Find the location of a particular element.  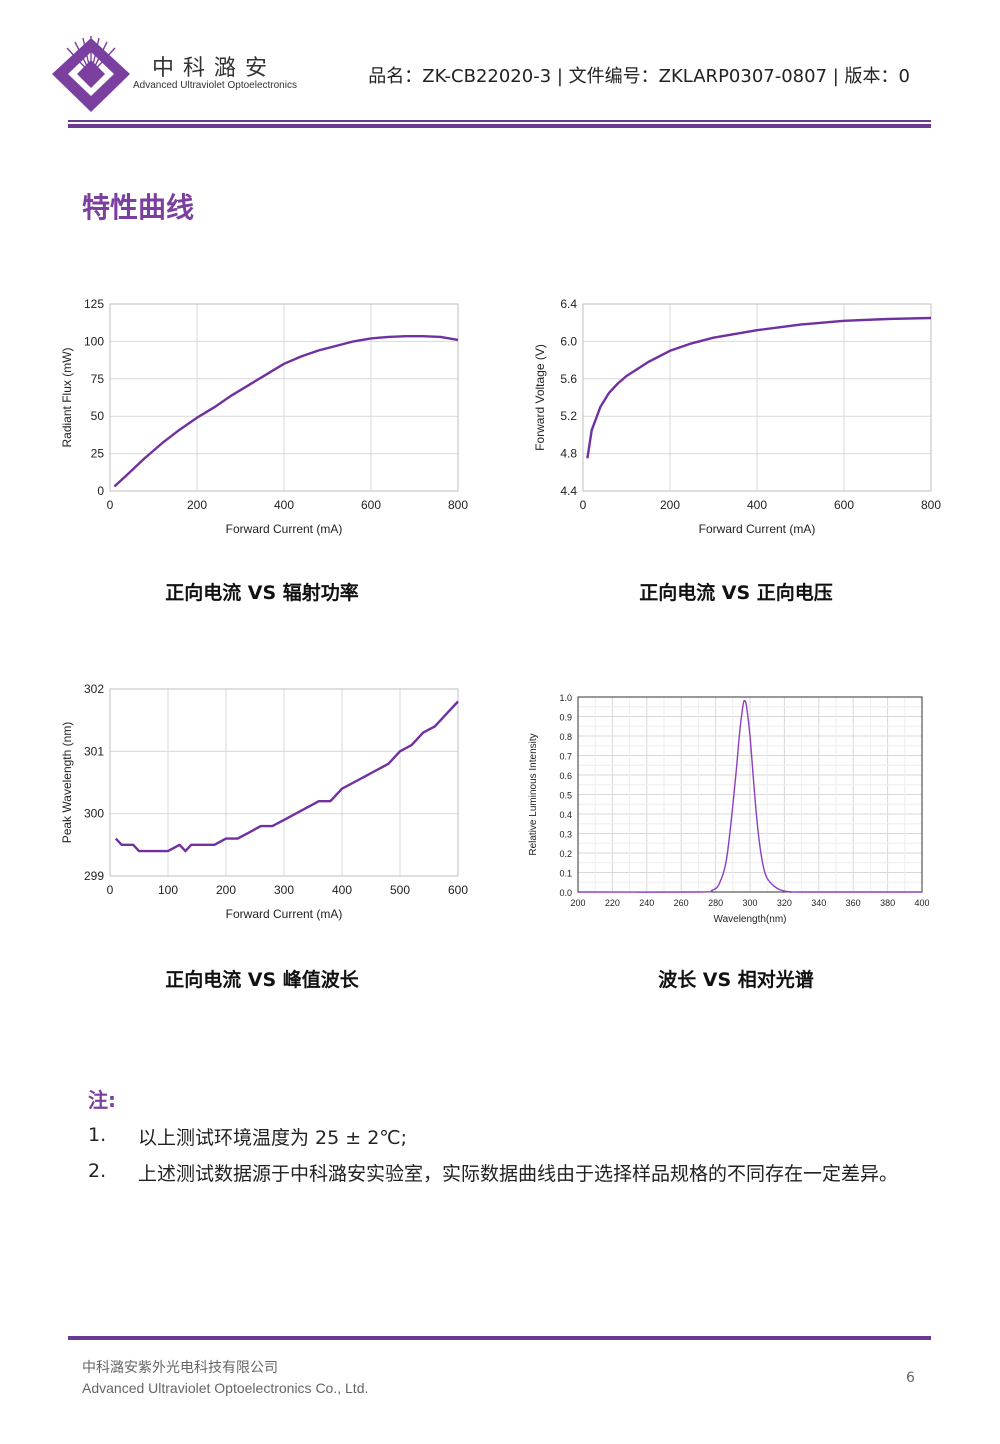

y-tick-label: 0.9 is located at coordinates (565, 718).